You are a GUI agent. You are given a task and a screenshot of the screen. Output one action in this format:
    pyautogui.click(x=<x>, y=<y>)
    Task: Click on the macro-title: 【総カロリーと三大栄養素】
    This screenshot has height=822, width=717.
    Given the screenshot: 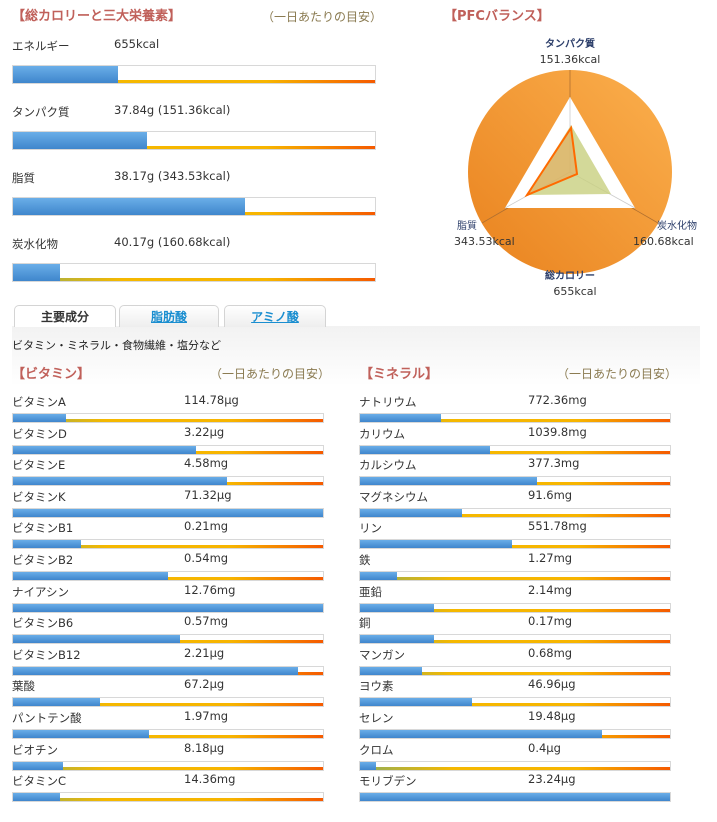 What is the action you would take?
    pyautogui.click(x=97, y=16)
    